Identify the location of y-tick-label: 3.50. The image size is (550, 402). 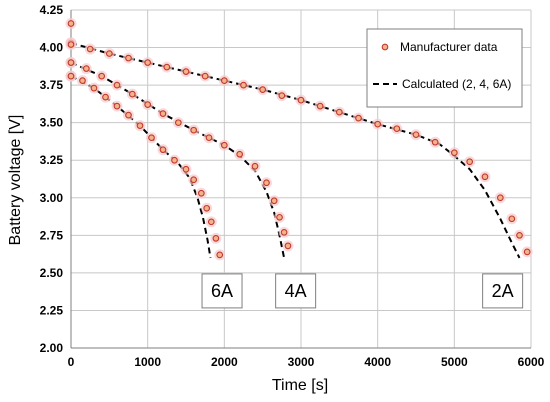
(52, 123).